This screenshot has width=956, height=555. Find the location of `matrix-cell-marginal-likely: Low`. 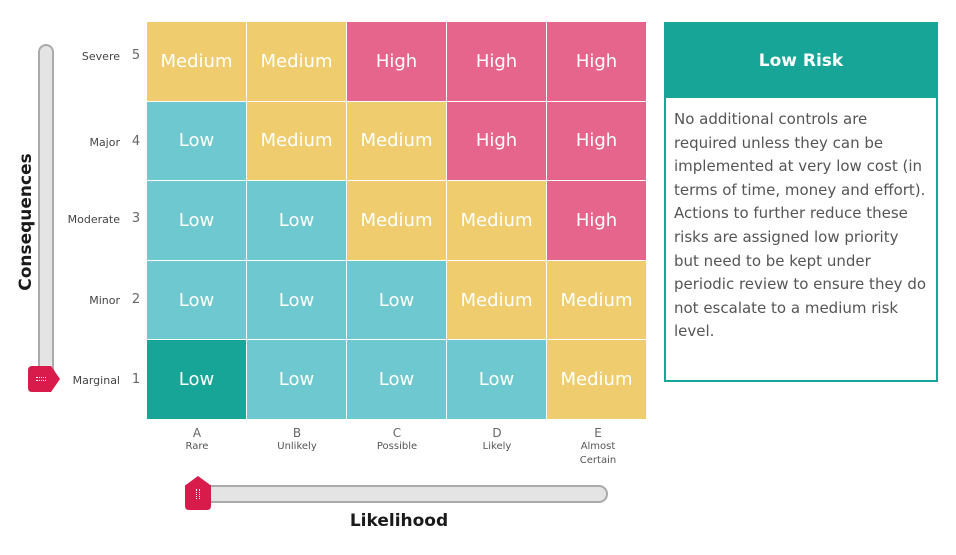

matrix-cell-marginal-likely: Low is located at coordinates (497, 380).